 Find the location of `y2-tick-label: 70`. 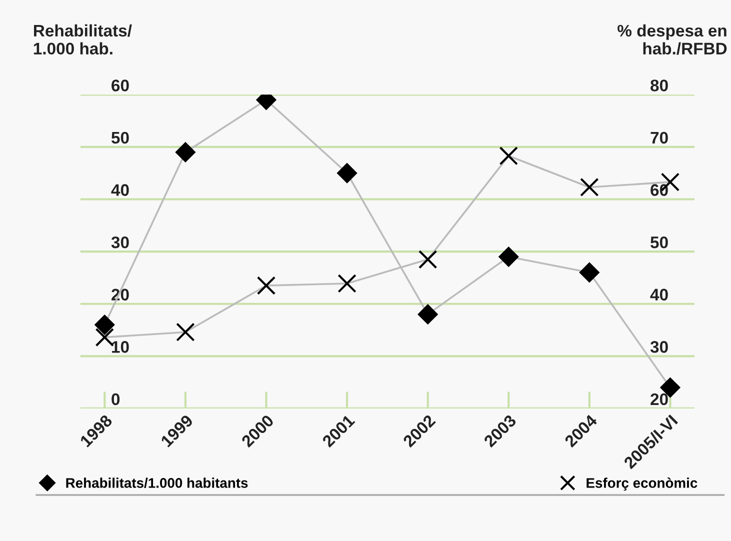

y2-tick-label: 70 is located at coordinates (659, 138).